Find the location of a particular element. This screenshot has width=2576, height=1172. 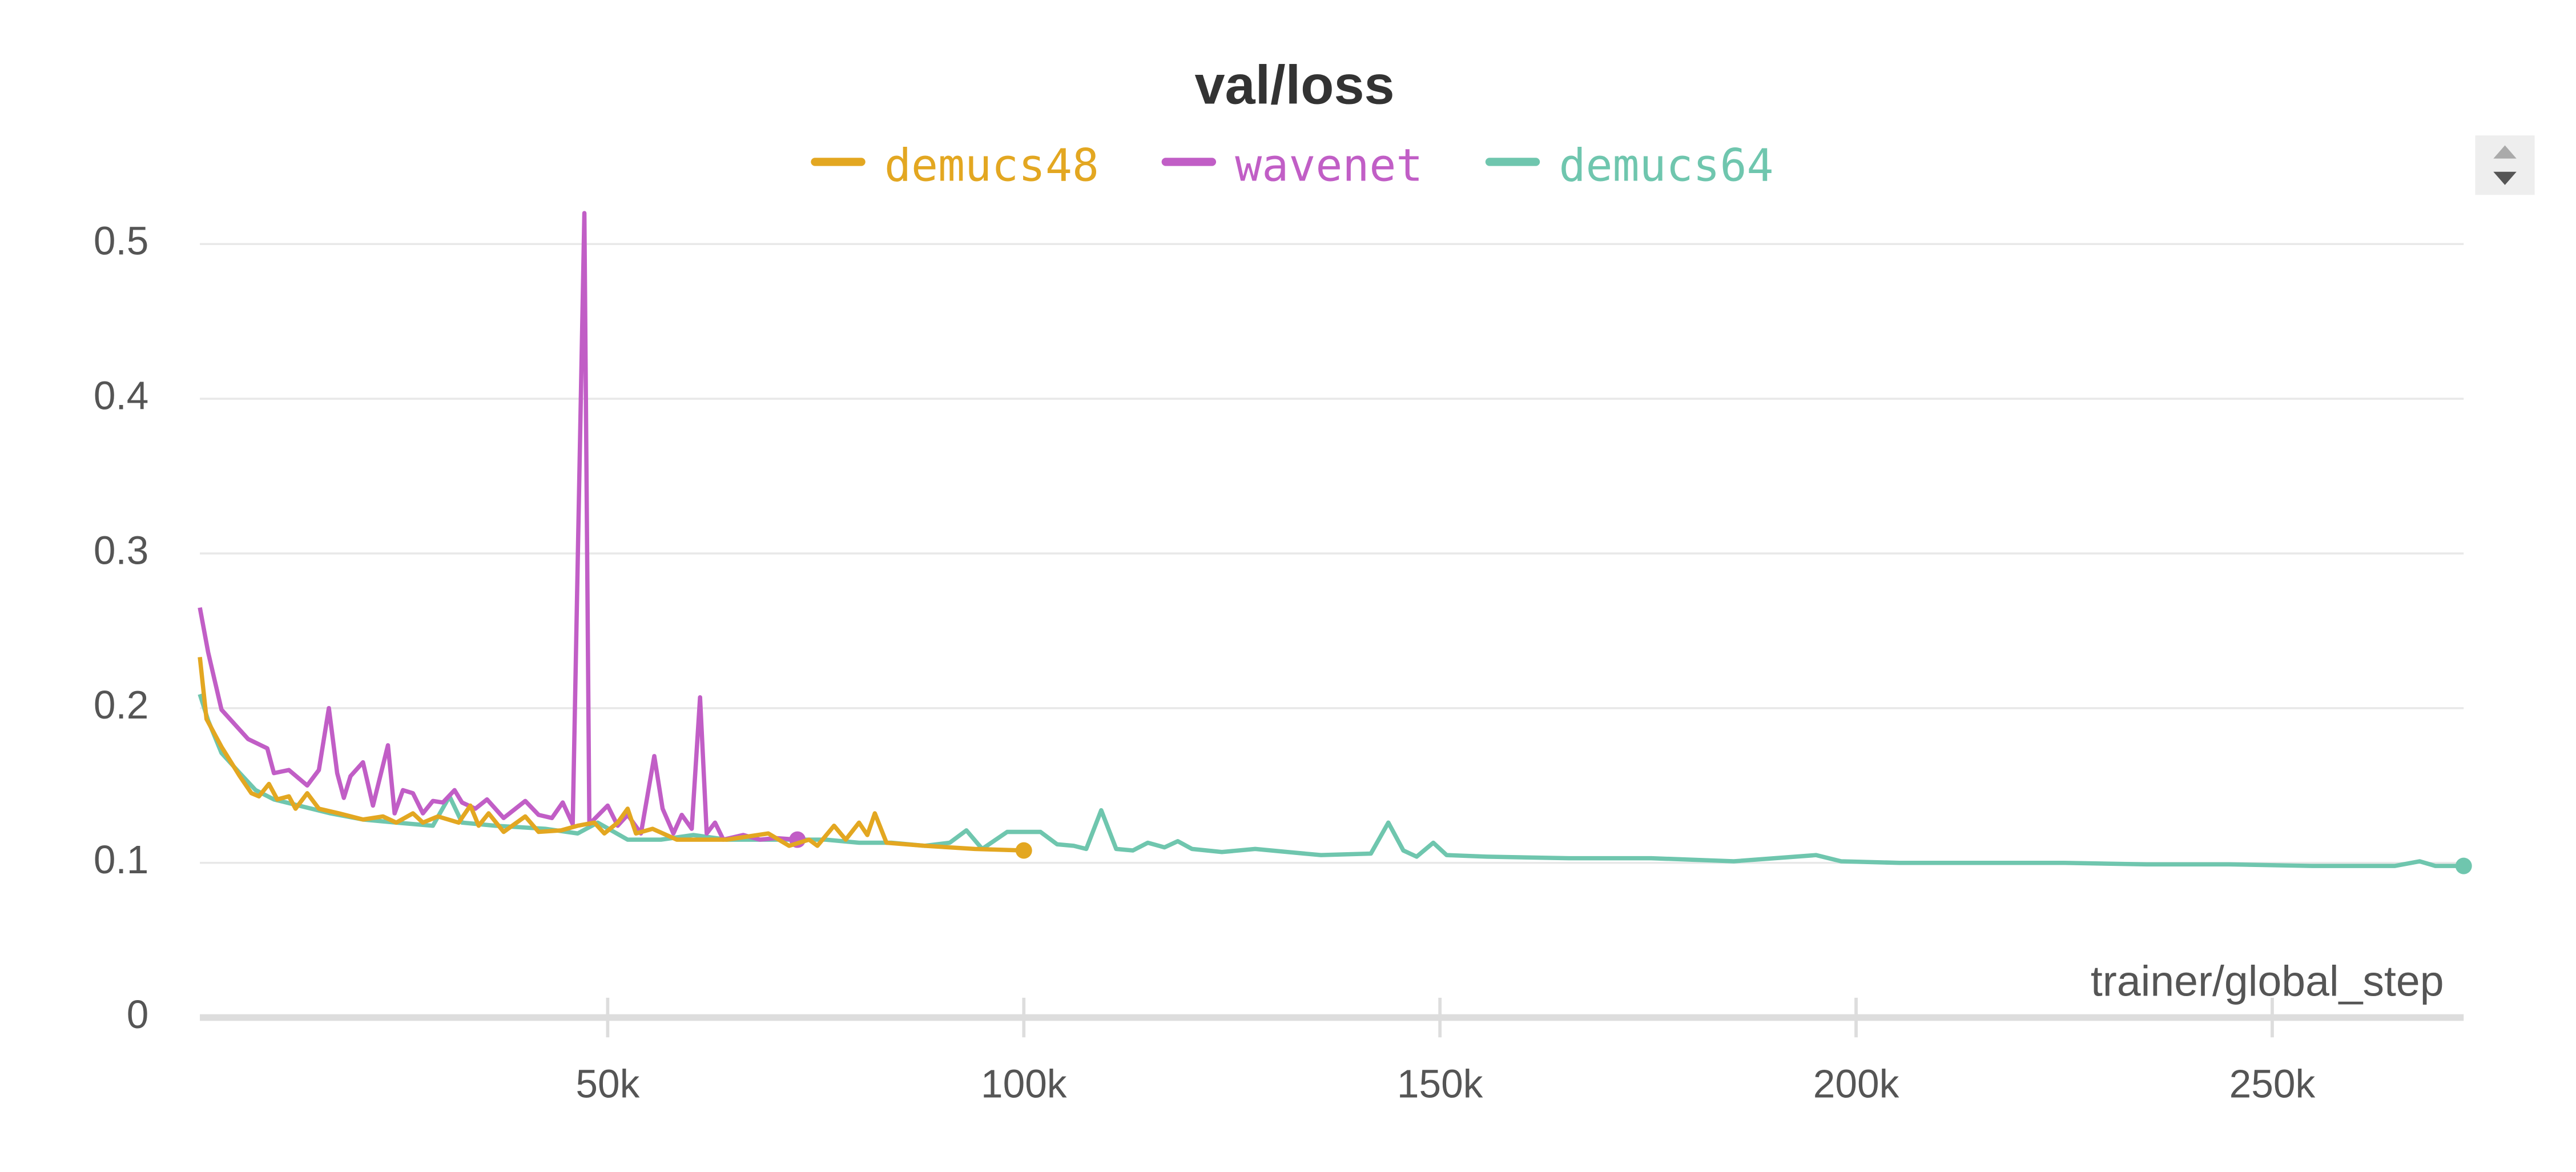

legend-label: demucs48 is located at coordinates (991, 166).